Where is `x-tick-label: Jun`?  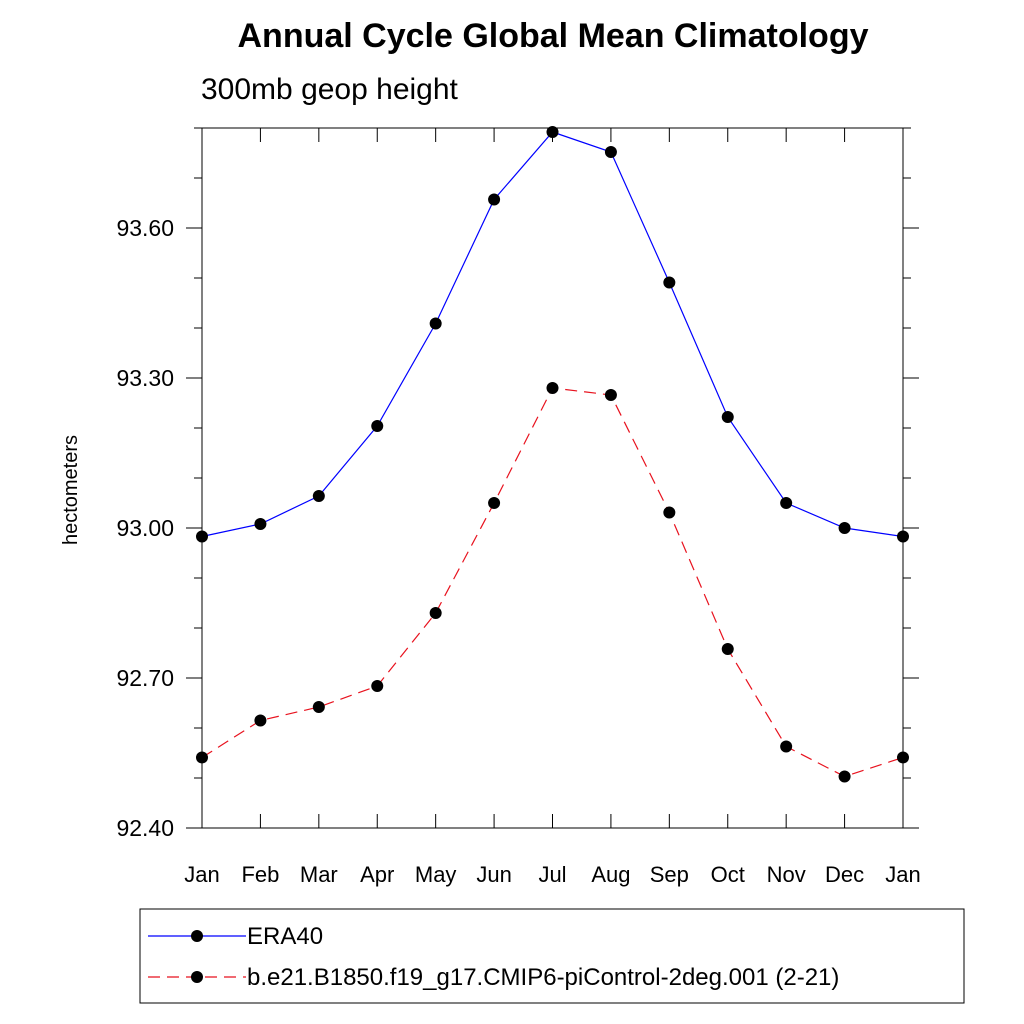
x-tick-label: Jun is located at coordinates (493, 874).